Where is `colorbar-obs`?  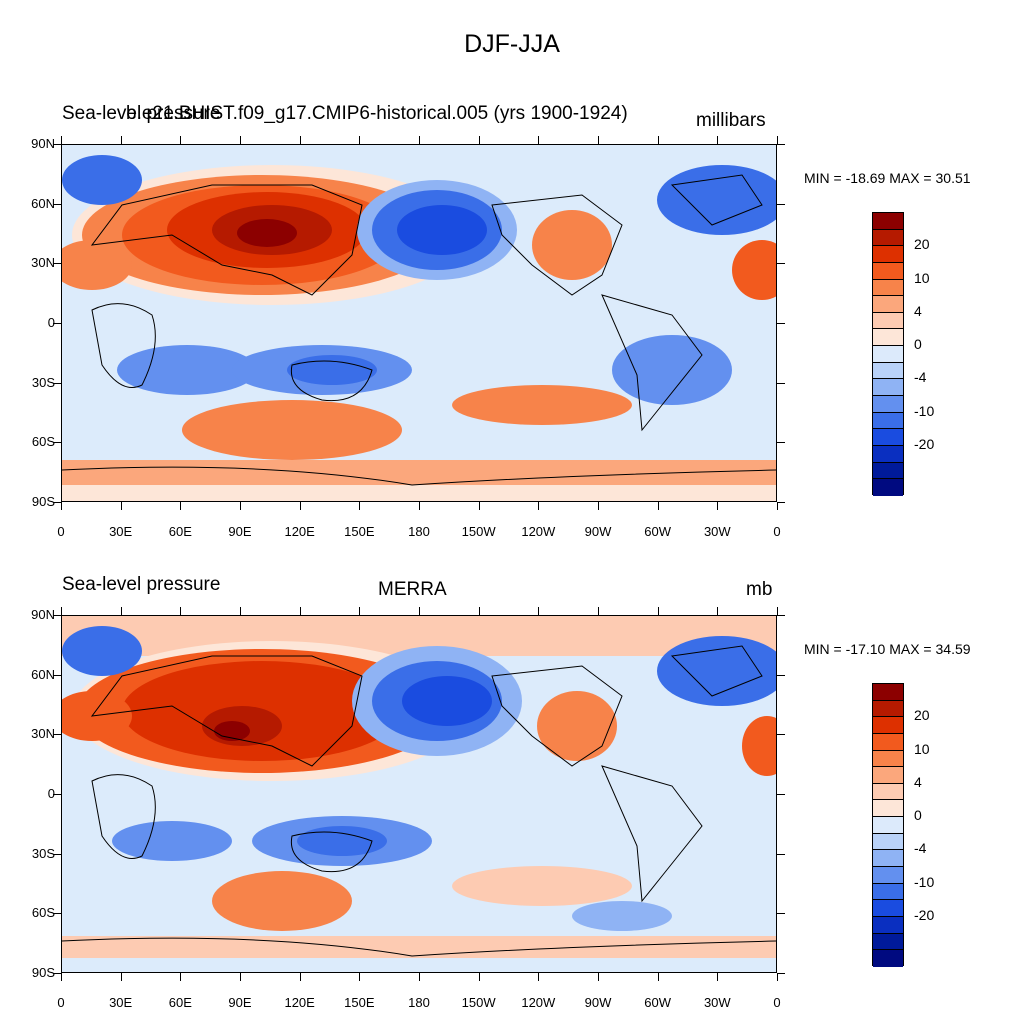
colorbar-obs is located at coordinates (888, 825).